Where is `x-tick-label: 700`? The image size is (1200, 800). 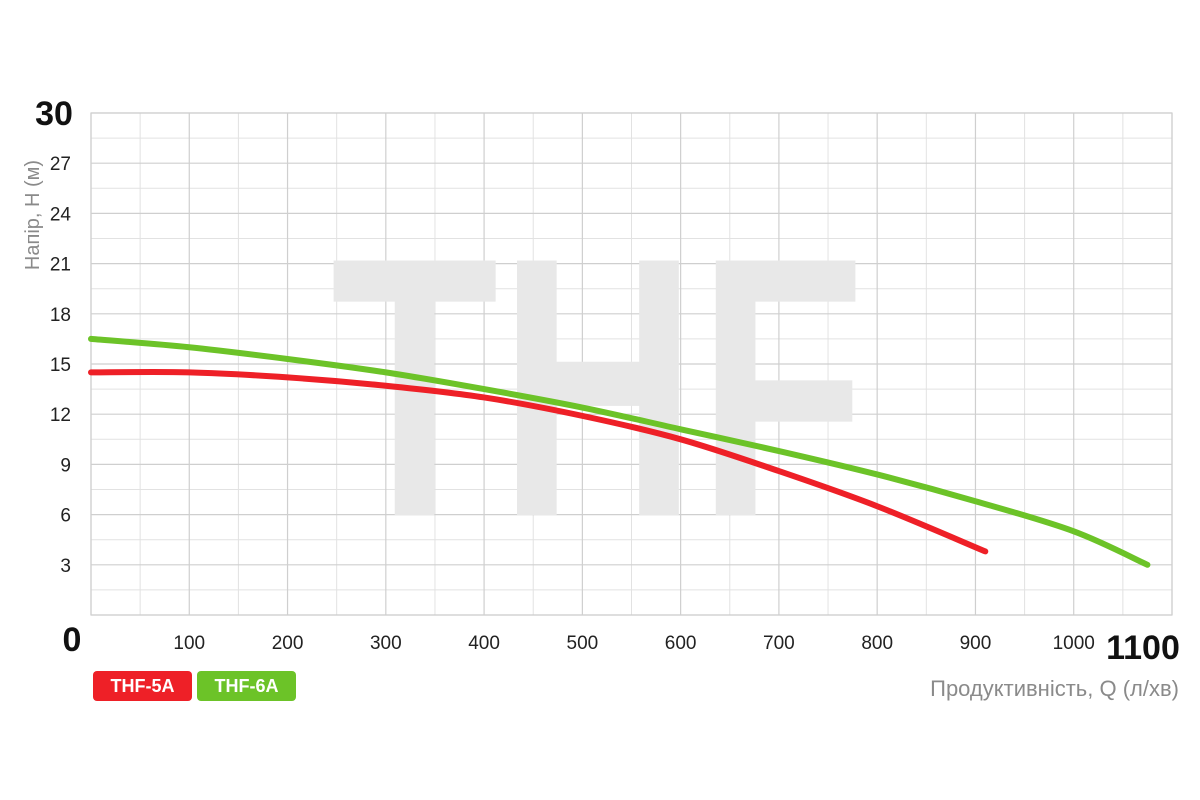
x-tick-label: 700 is located at coordinates (779, 643).